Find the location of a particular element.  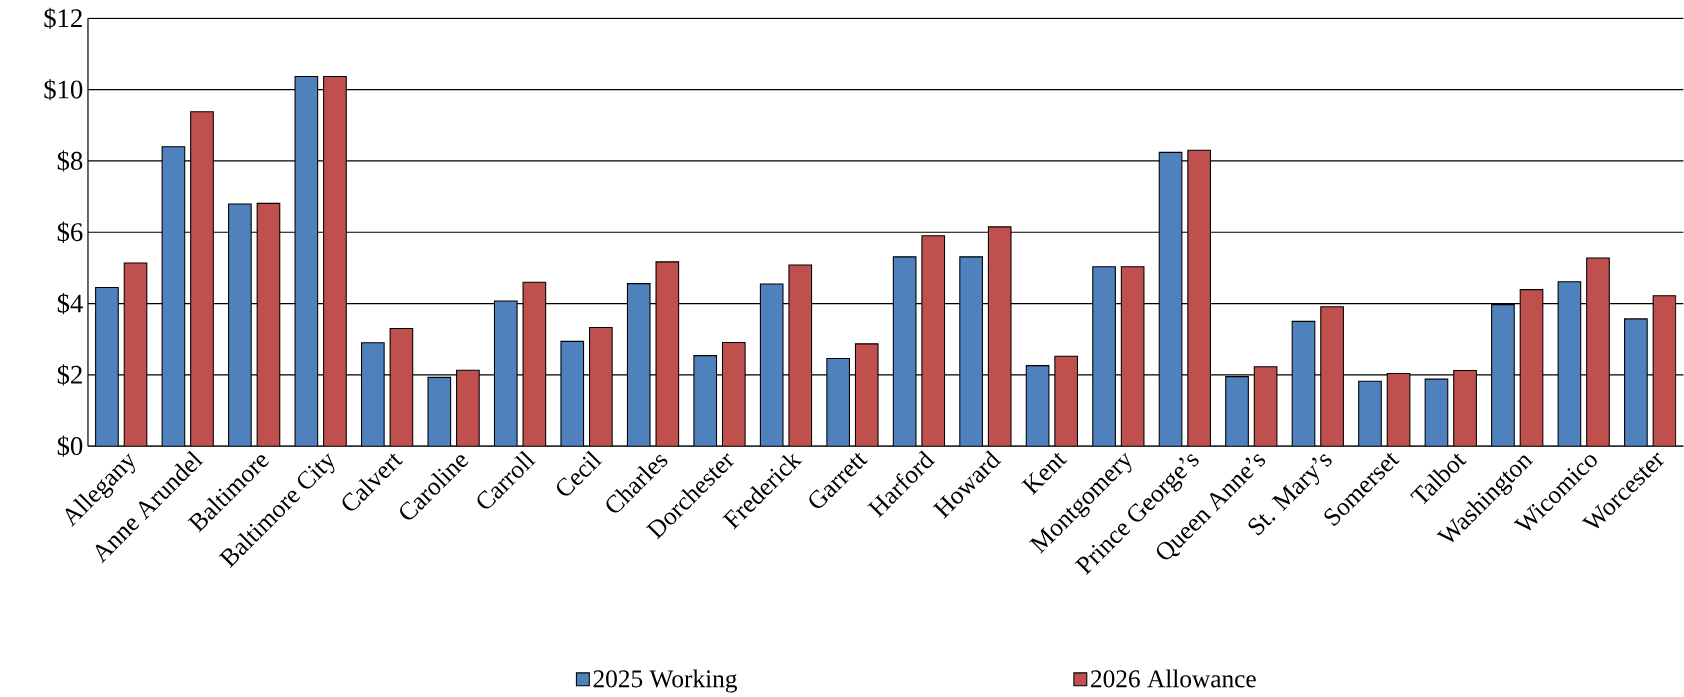

y-tick-label: $4 is located at coordinates (70, 304).